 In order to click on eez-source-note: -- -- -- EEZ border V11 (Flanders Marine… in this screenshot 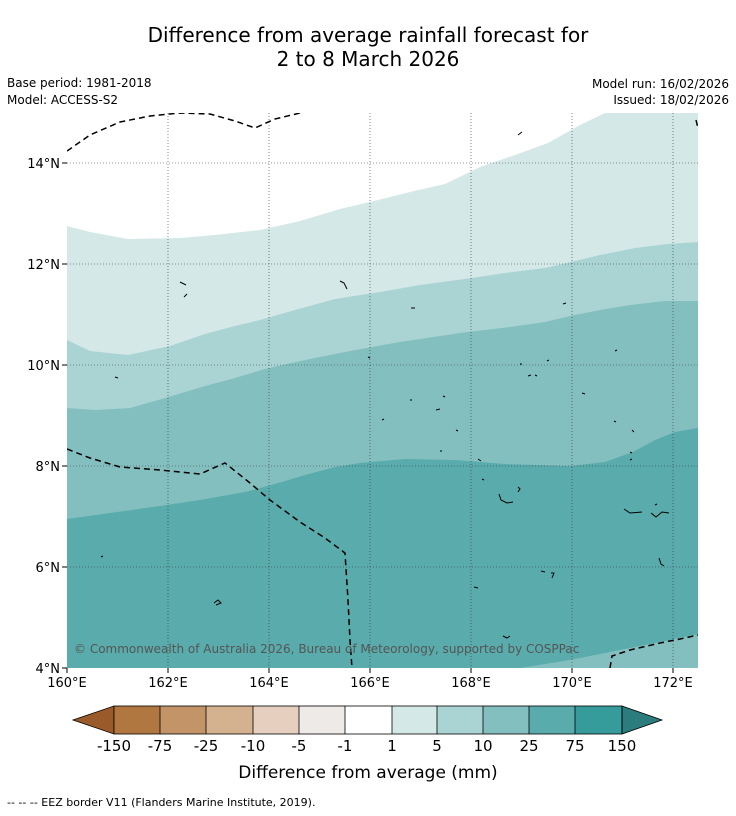, I will do `click(161, 802)`.